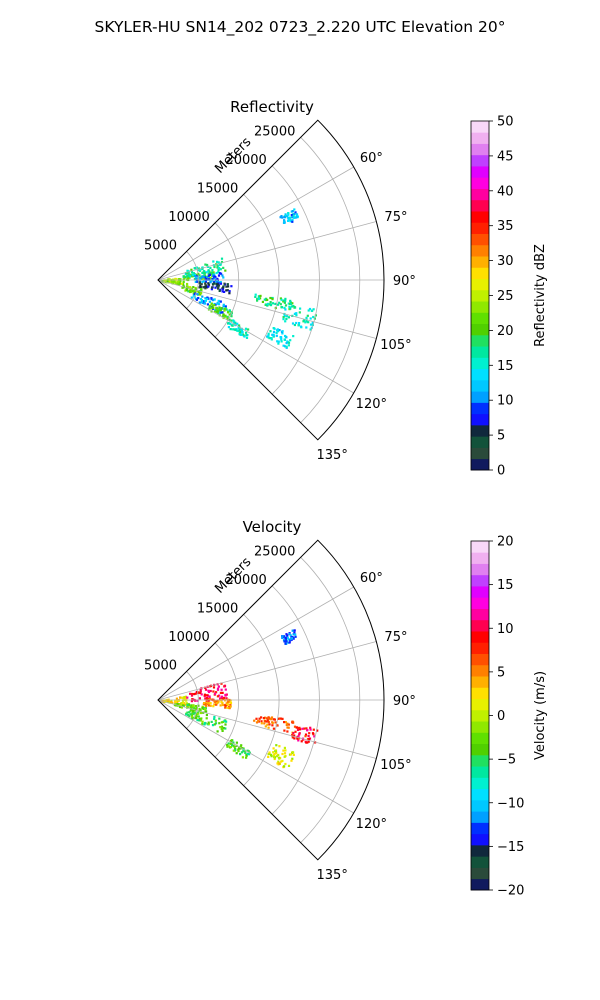  I want to click on reflectivity-range-tick-4: 25000, so click(274, 131).